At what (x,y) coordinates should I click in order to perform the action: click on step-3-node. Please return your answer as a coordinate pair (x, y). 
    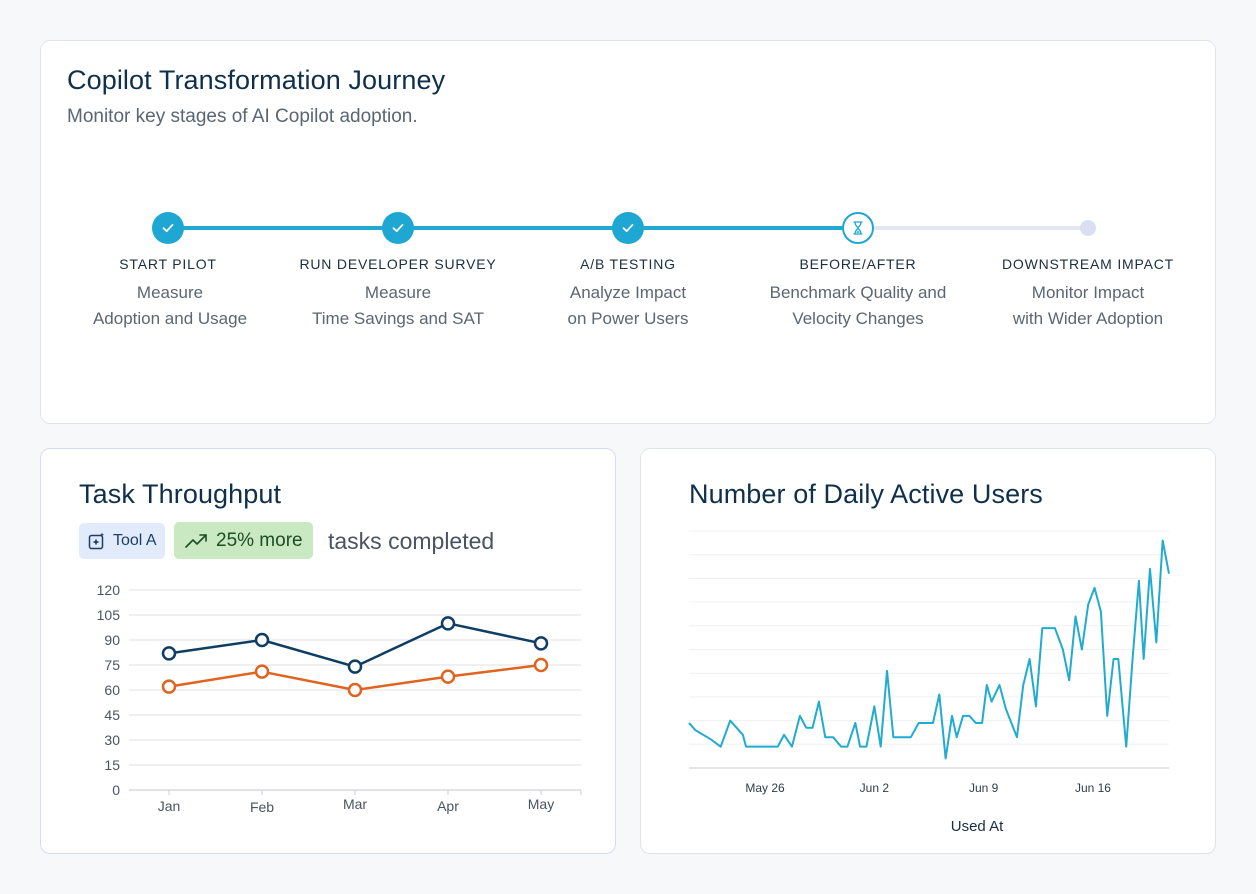
    Looking at the image, I should click on (628, 228).